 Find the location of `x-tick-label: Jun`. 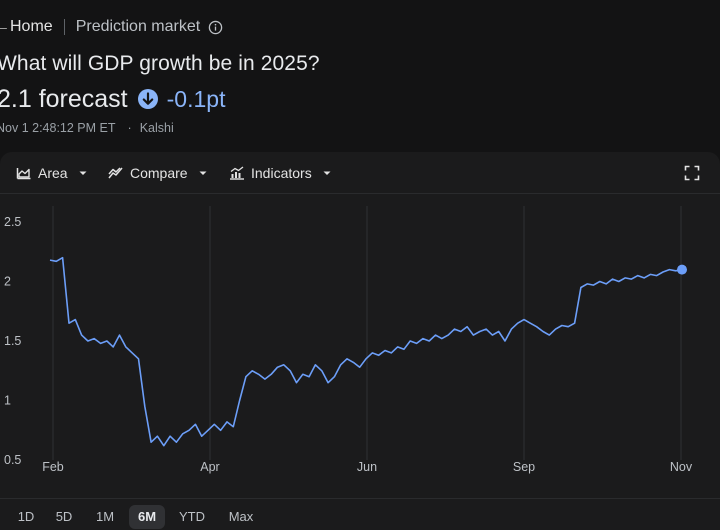

x-tick-label: Jun is located at coordinates (367, 467).